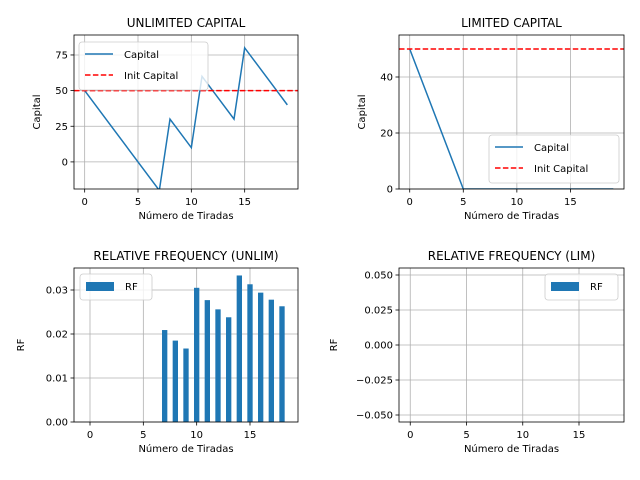  Describe the element at coordinates (512, 256) in the screenshot. I see `chart-title: RELATIVE FREQUENCY (LIM)` at that location.